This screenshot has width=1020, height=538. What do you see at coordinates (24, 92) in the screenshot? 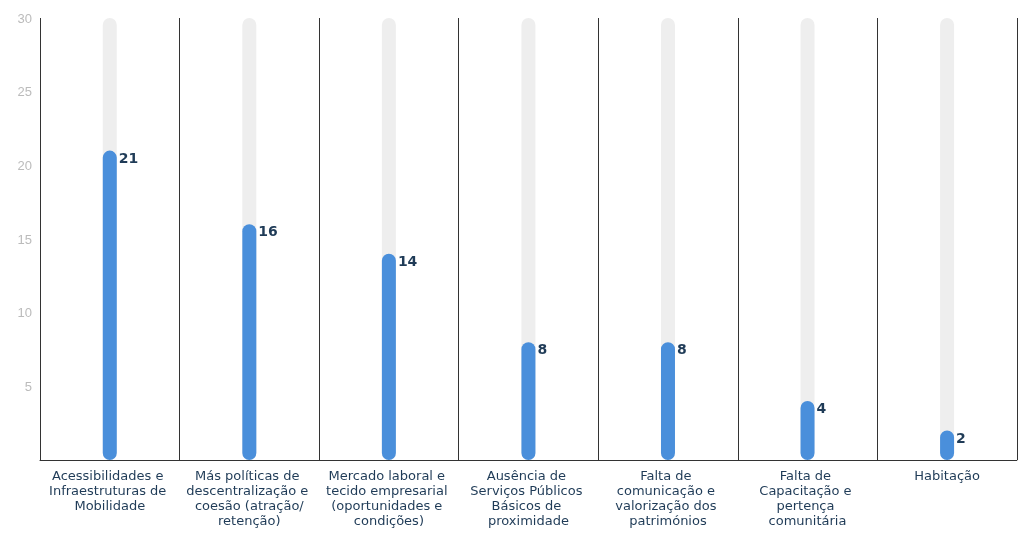
I see `y-tick-label: 25` at bounding box center [24, 92].